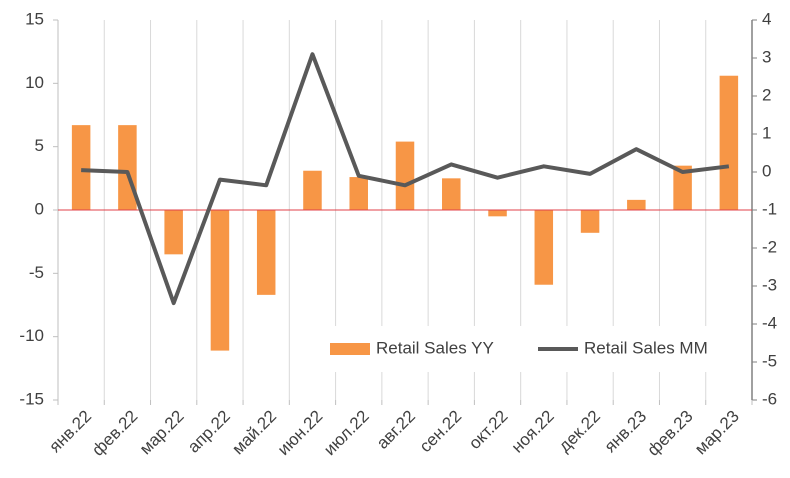  Describe the element at coordinates (70, 432) in the screenshot. I see `x-tick-label: янв.22` at that location.